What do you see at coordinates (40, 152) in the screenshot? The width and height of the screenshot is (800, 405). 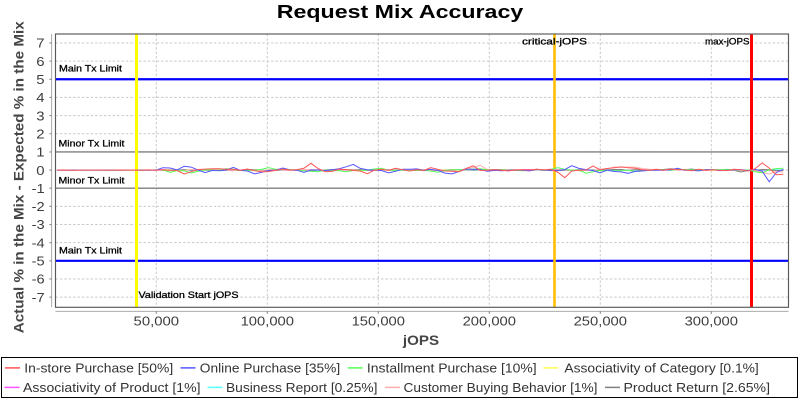 I see `svg-text: 1` at bounding box center [40, 152].